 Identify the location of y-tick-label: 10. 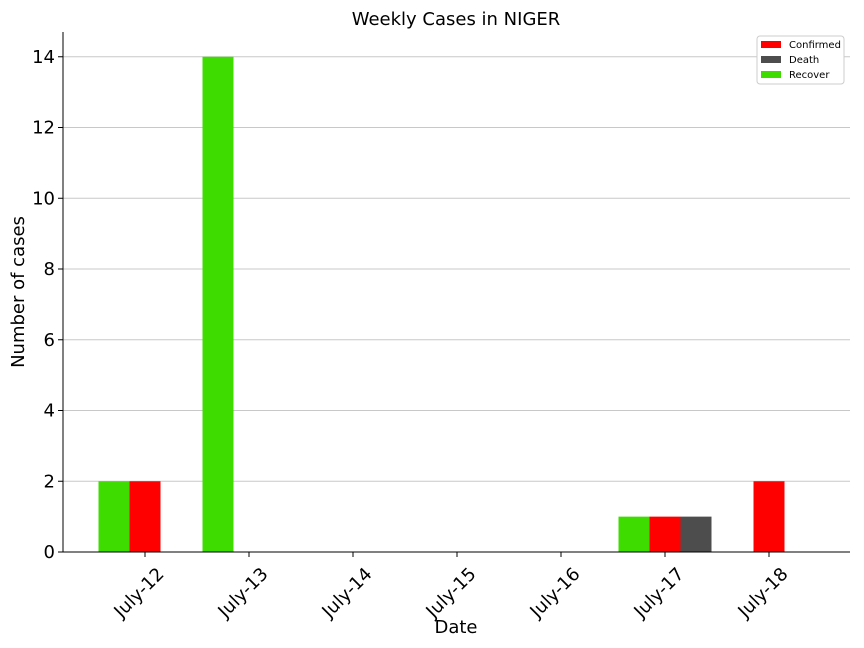
(43, 198).